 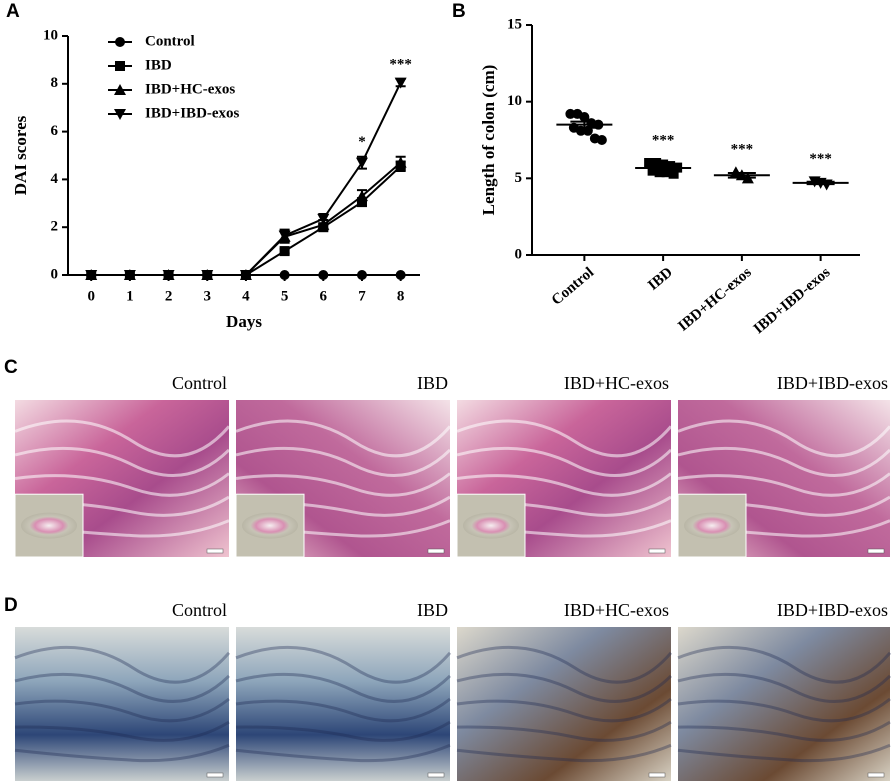 I want to click on significance: *, so click(x=362, y=142).